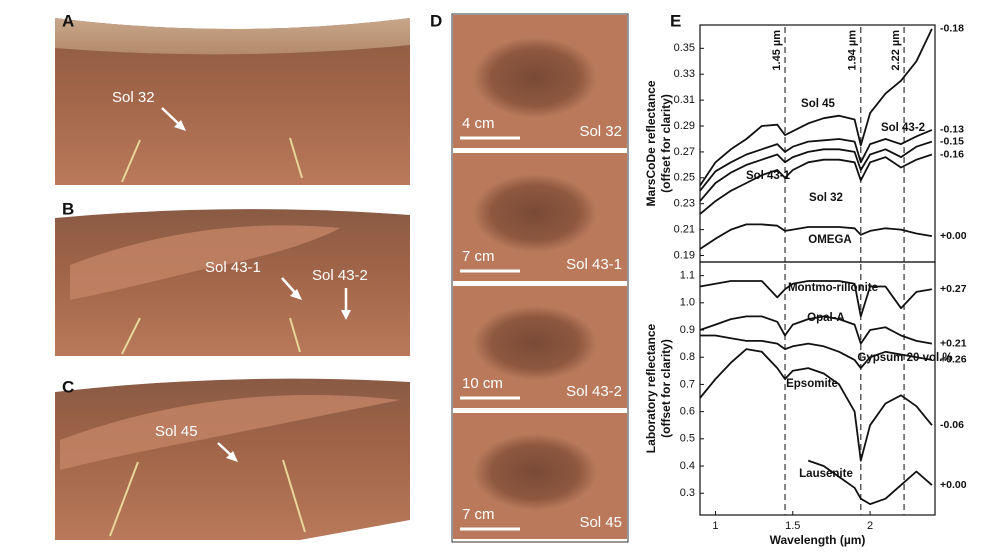  Describe the element at coordinates (478, 123) in the screenshot. I see `scale-label: 4 cm` at that location.